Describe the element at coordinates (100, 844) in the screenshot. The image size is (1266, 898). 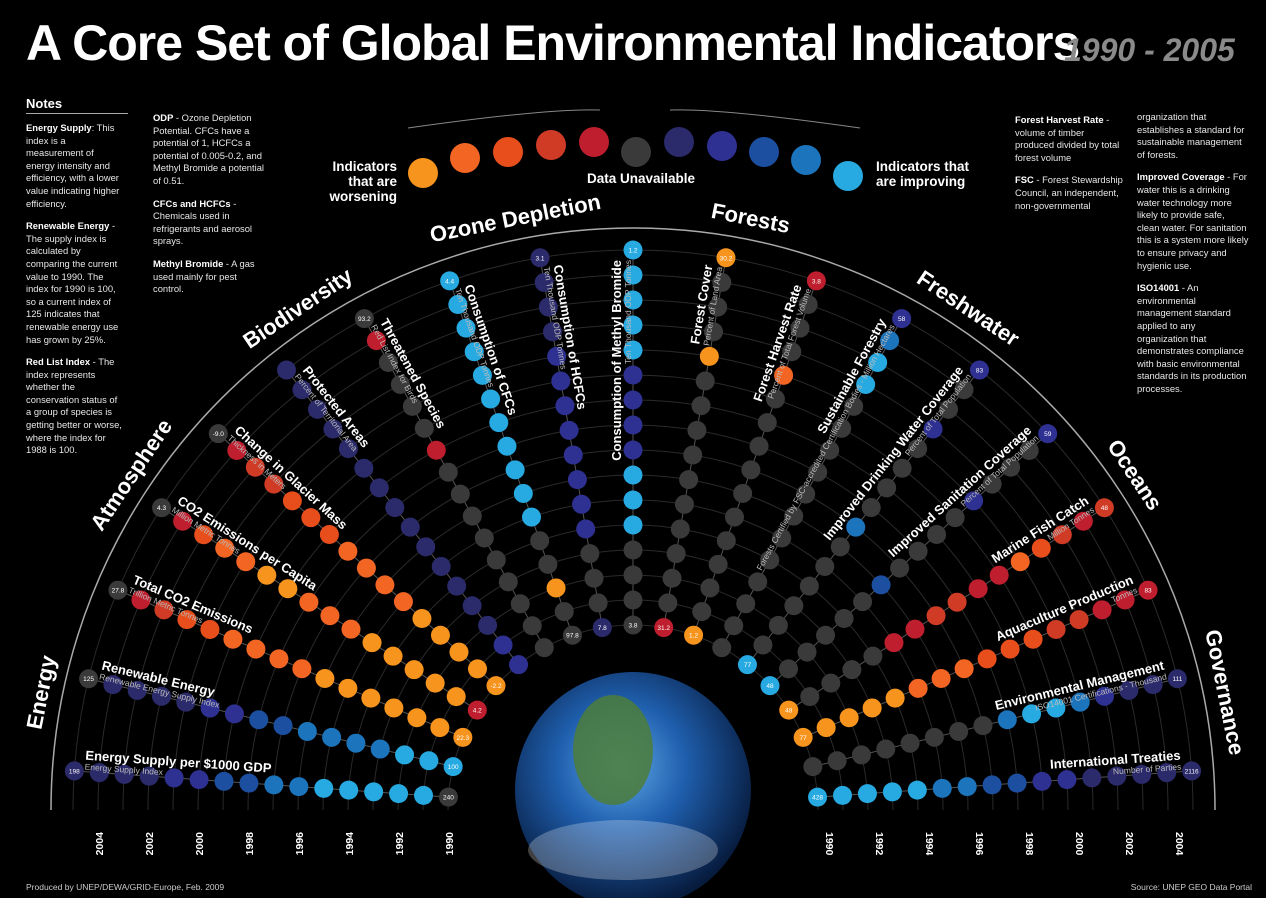
I see `year-tick-left: 2004` at that location.